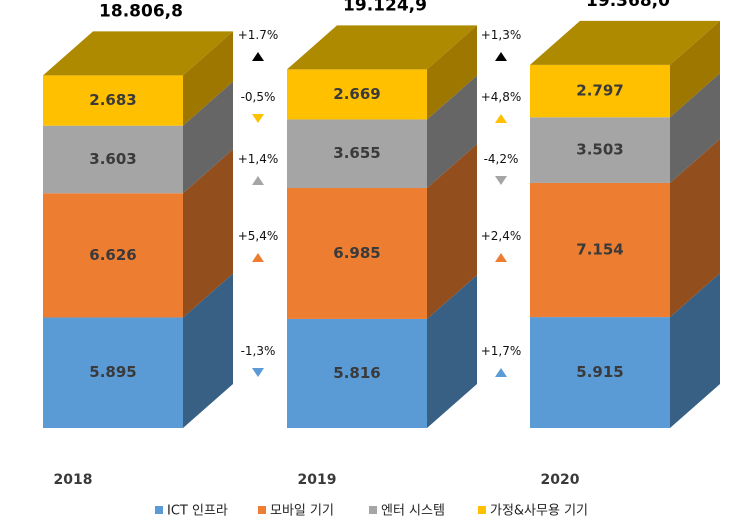 The width and height of the screenshot is (750, 525). I want to click on bar-2018-엔터-시스템, so click(113, 159).